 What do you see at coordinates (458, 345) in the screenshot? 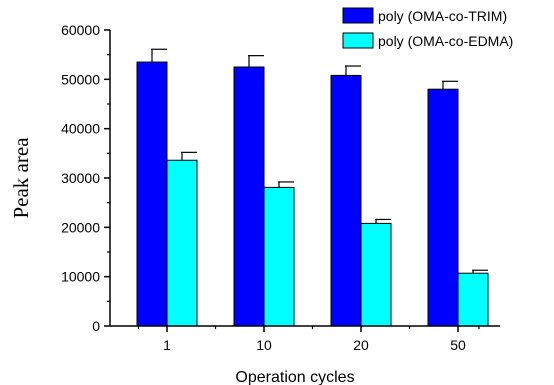
I see `x-tick-label: 50` at bounding box center [458, 345].